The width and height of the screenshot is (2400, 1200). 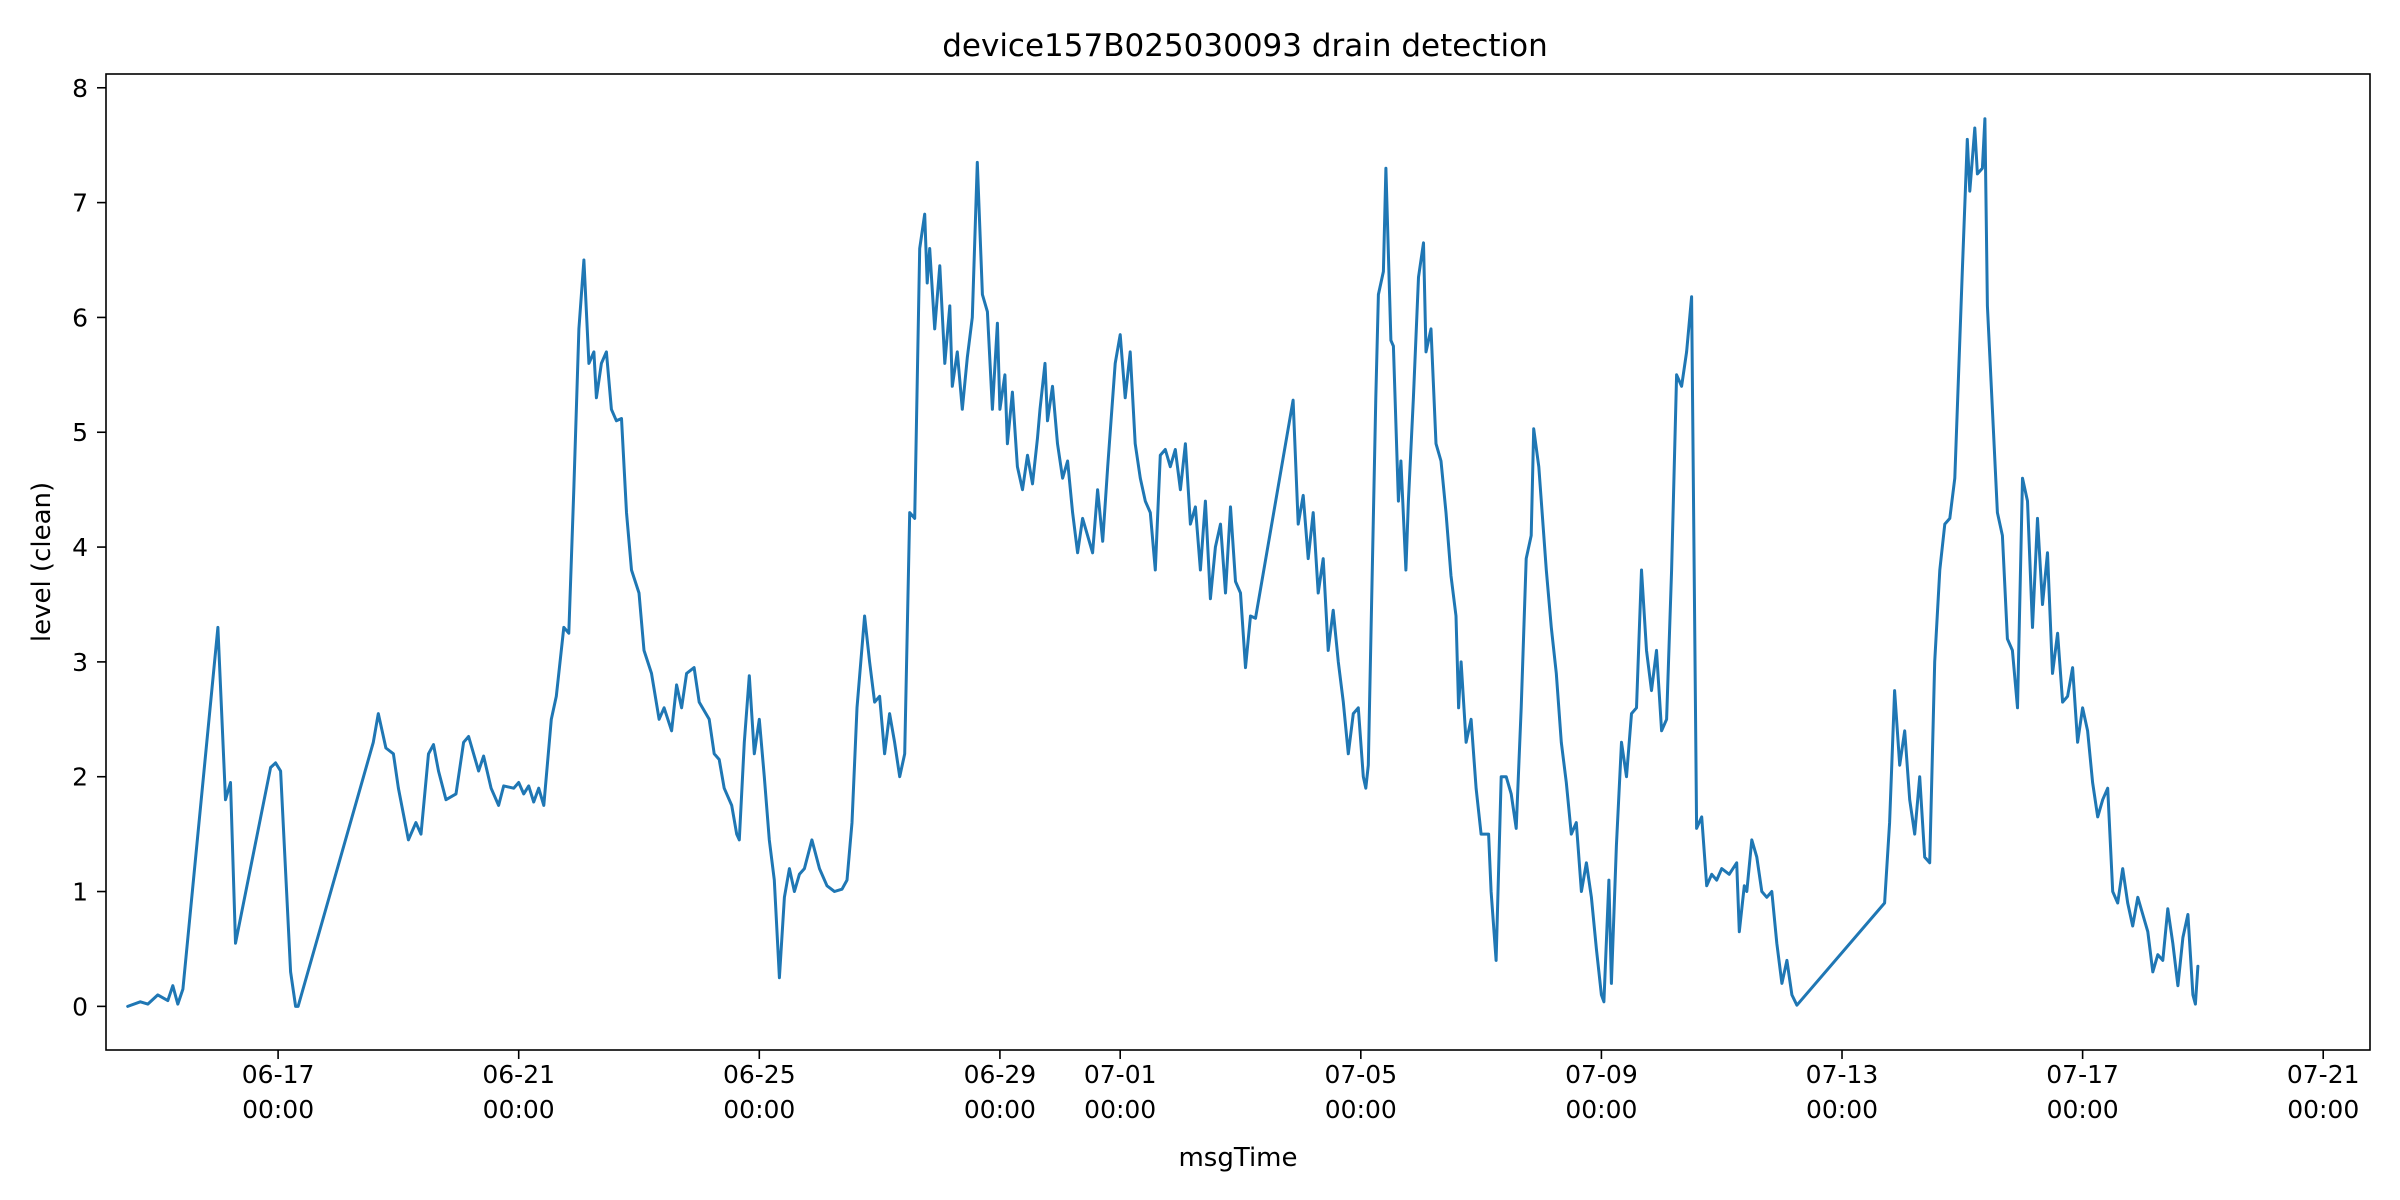 What do you see at coordinates (80, 88) in the screenshot?
I see `y-tick-label: 8` at bounding box center [80, 88].